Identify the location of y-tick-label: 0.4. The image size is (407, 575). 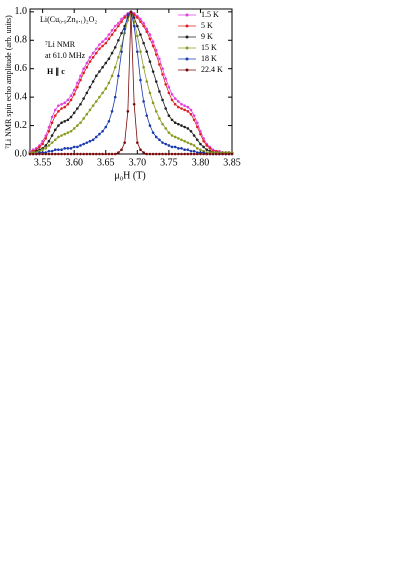
(21, 96).